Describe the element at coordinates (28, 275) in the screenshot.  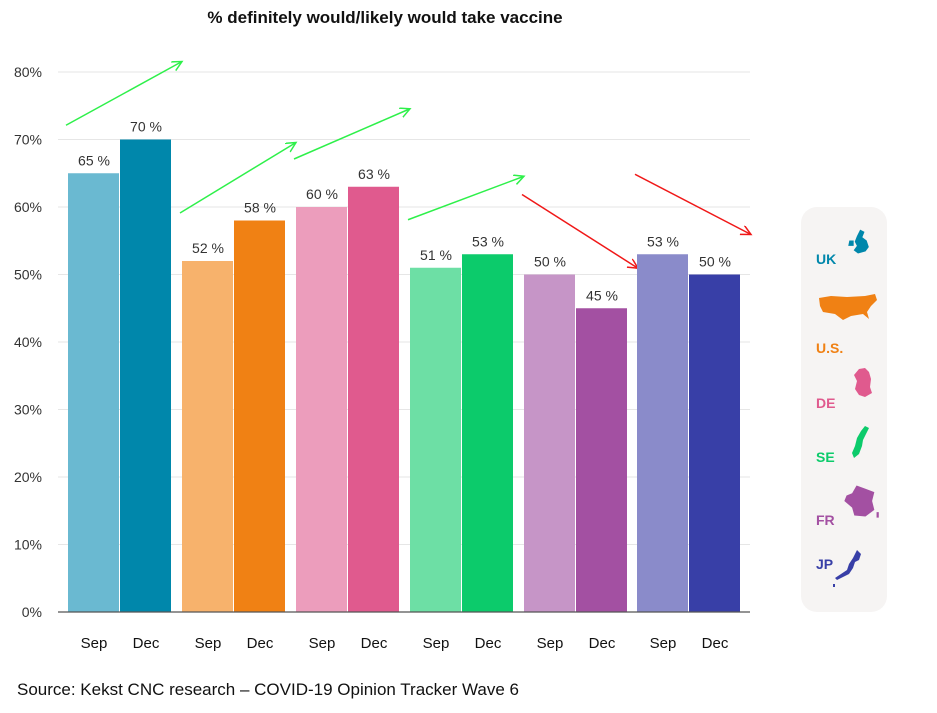
I see `y-tick-label: 50%` at that location.